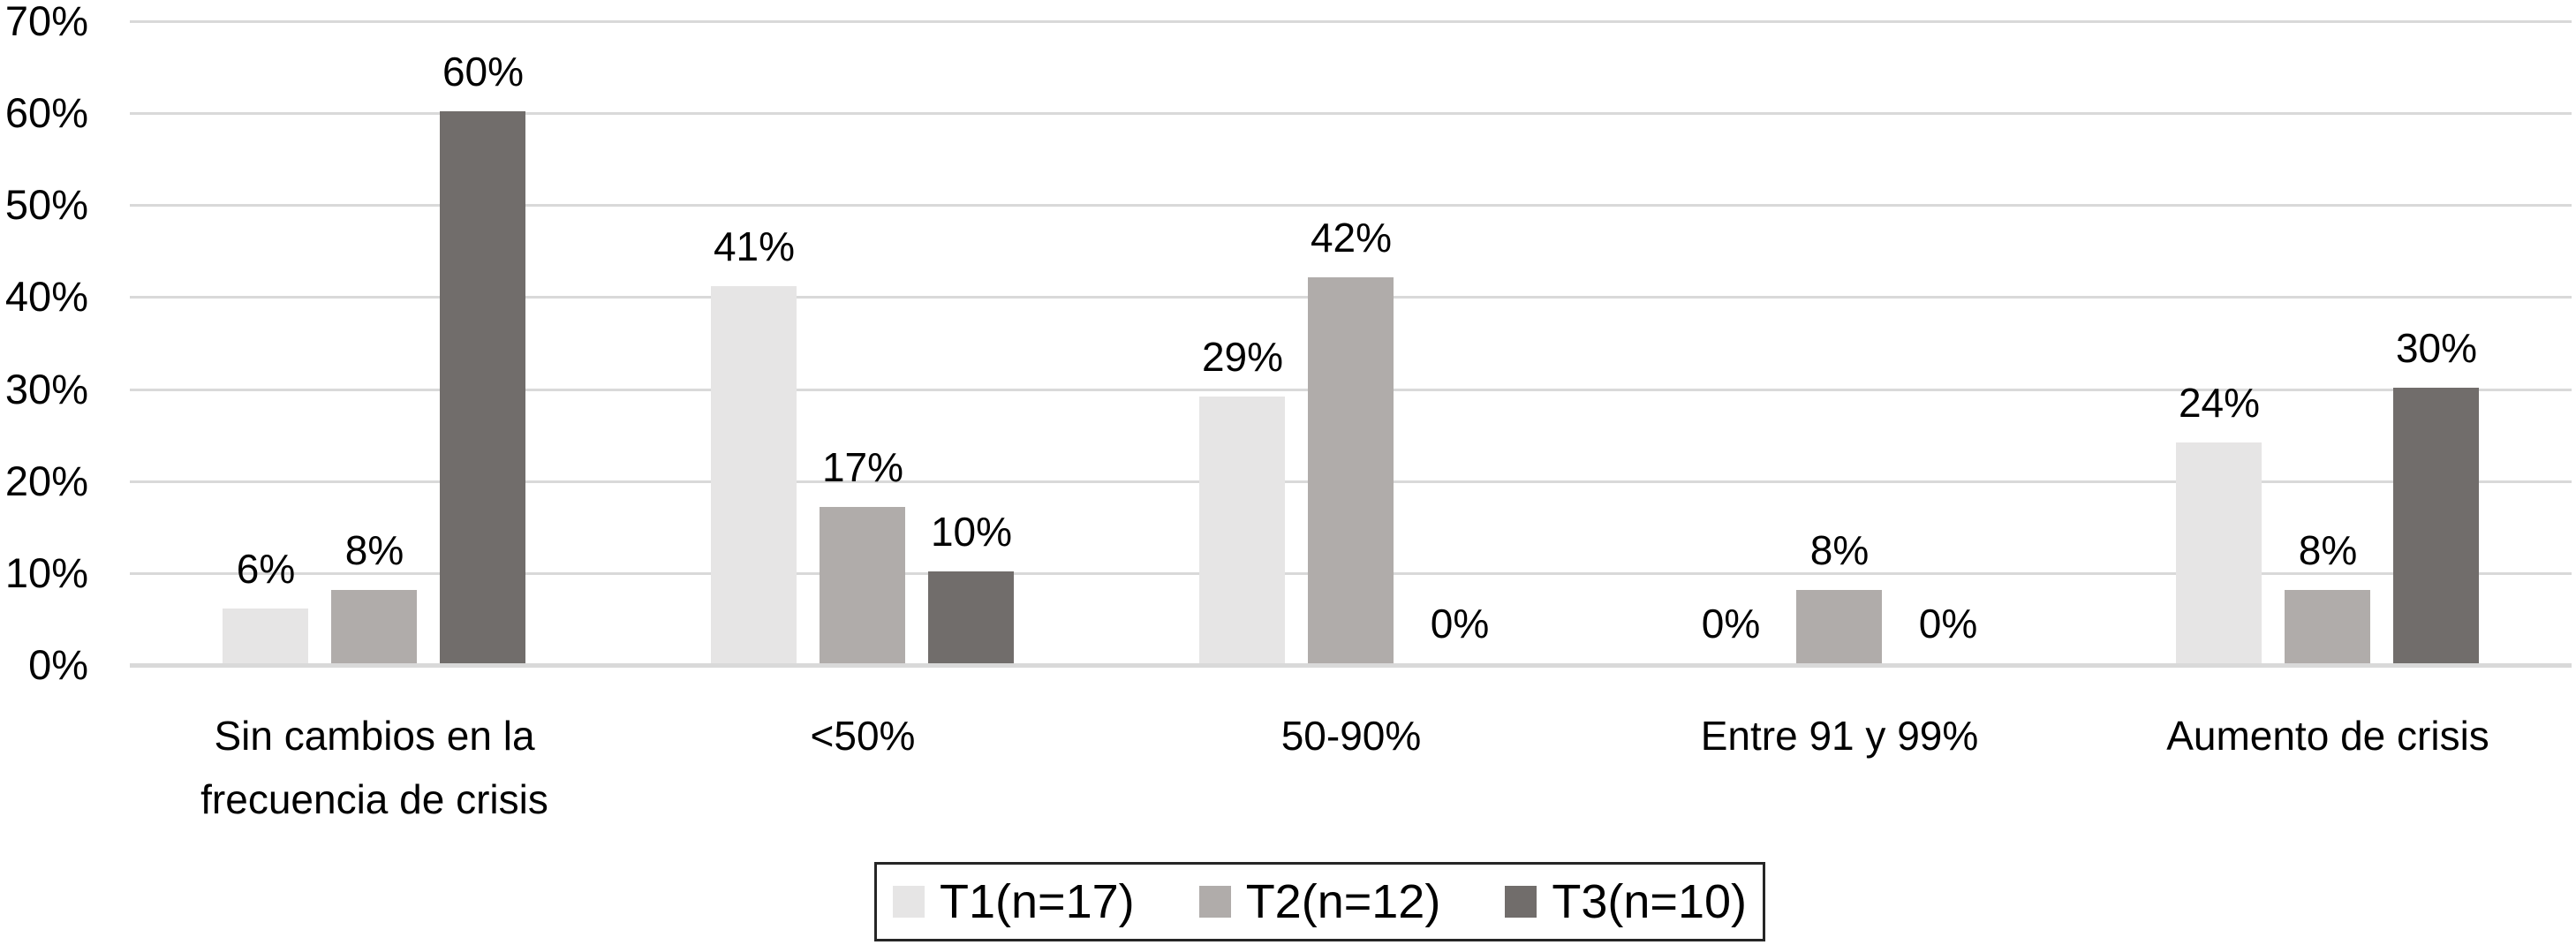  I want to click on category-label: Entre 91 y 99%, so click(1839, 736).